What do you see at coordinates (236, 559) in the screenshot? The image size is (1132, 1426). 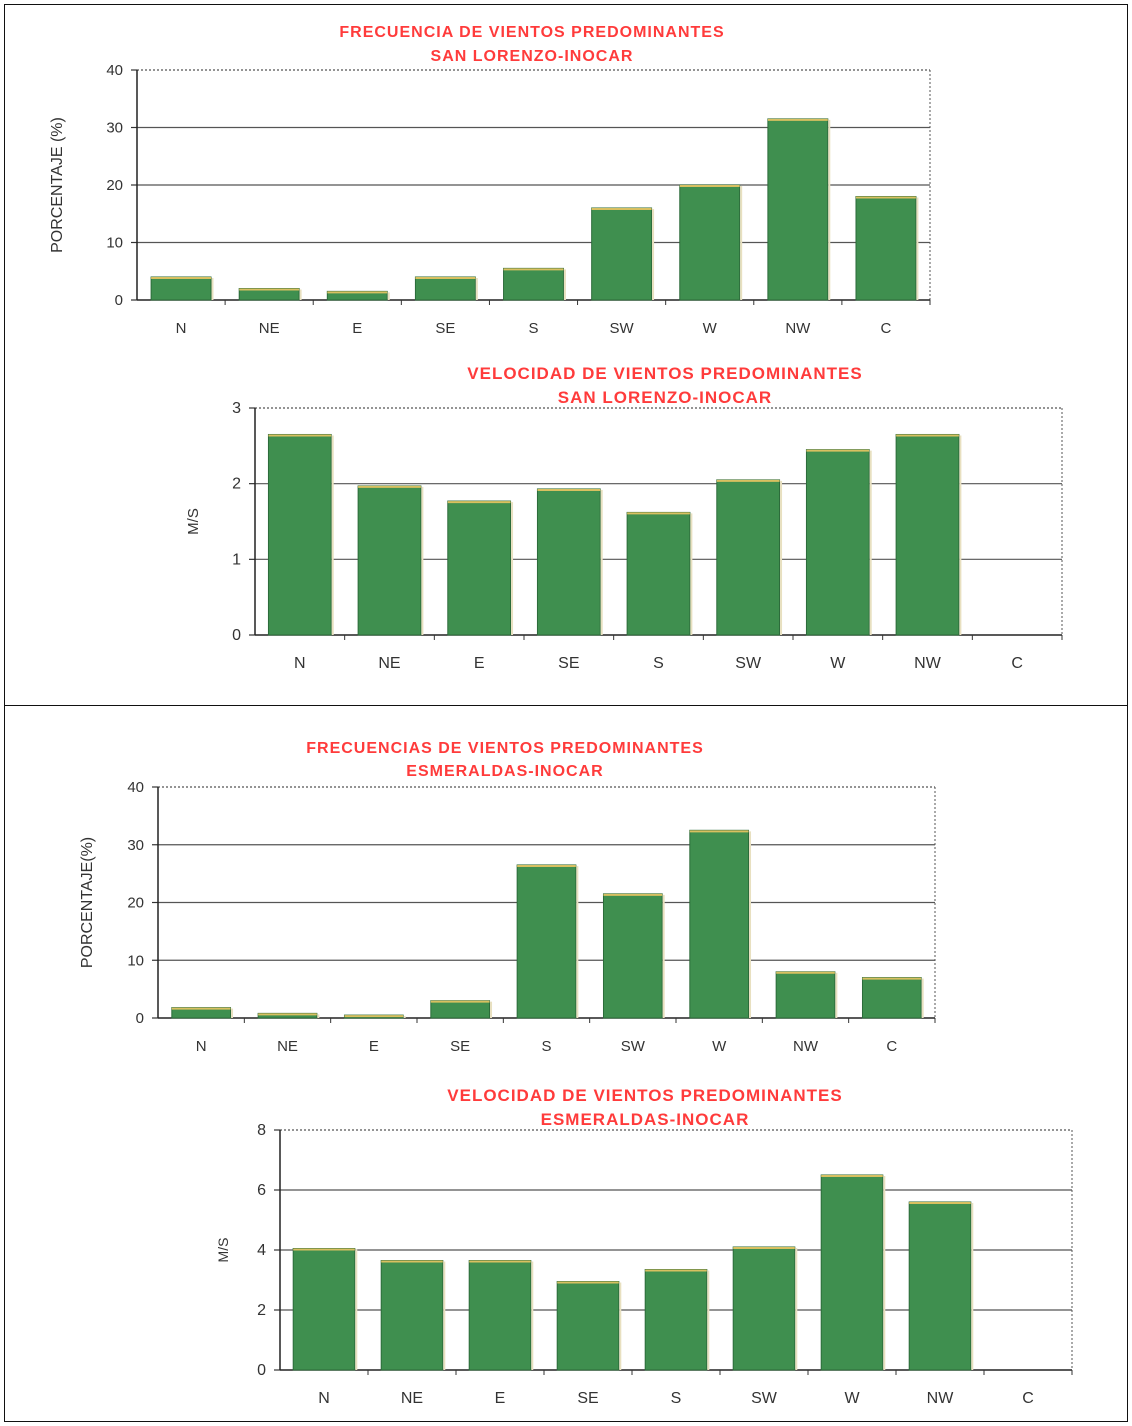 I see `y-tick-label: 1` at bounding box center [236, 559].